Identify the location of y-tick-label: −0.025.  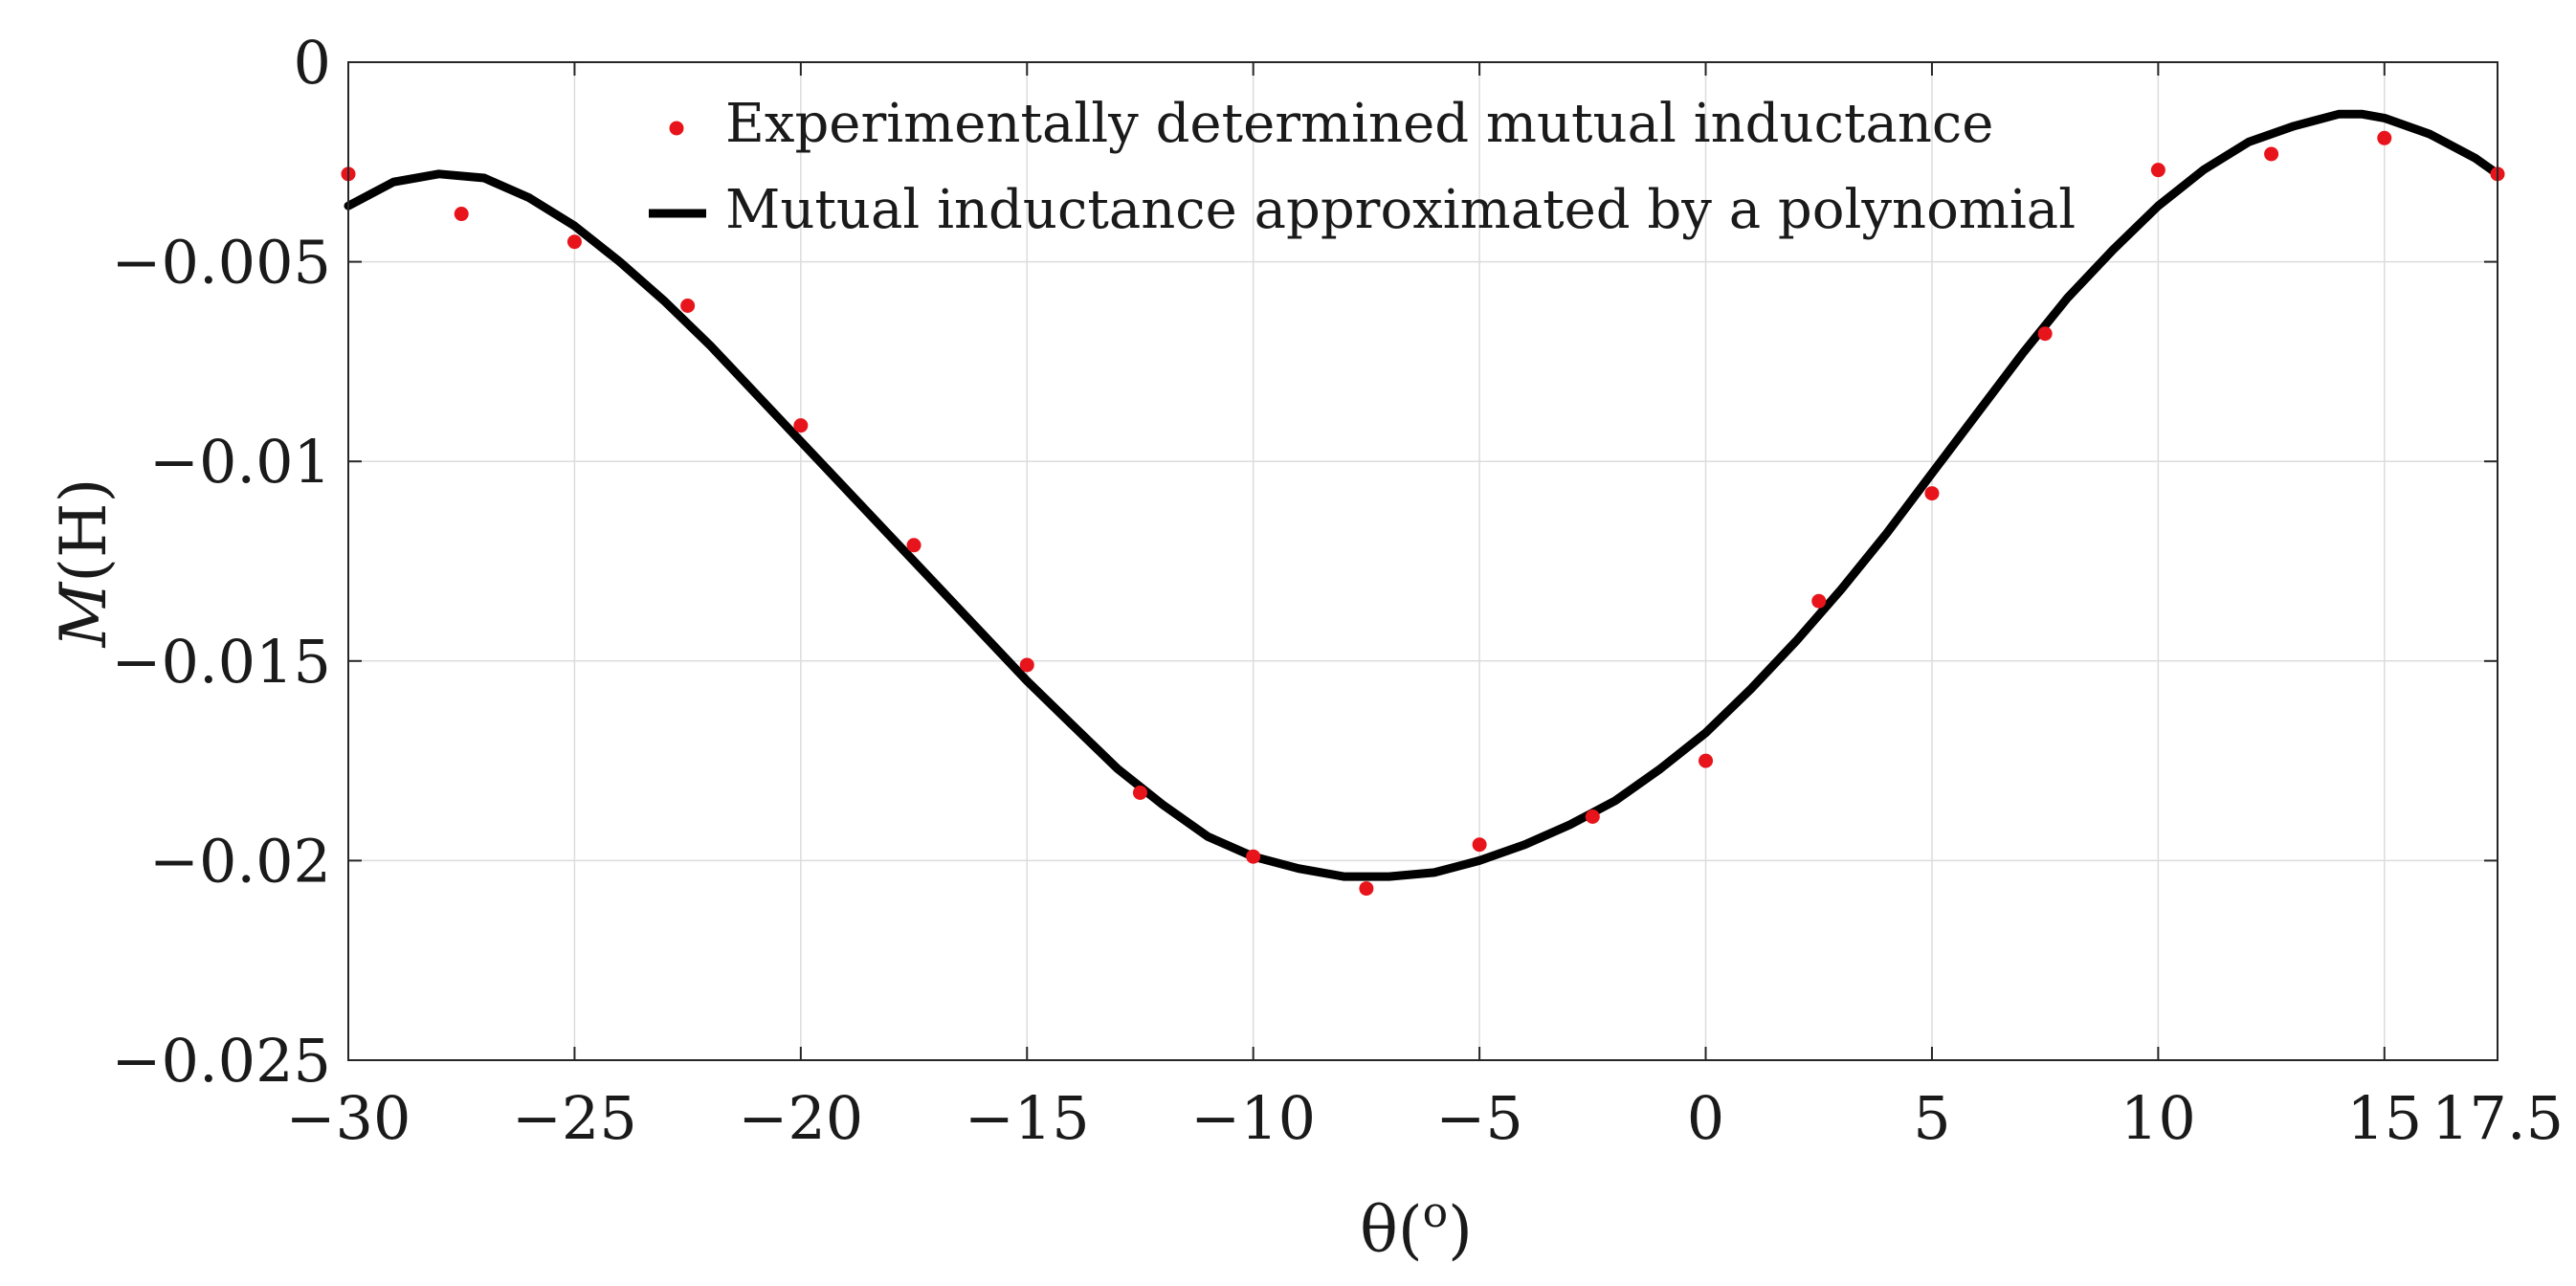
(221, 1061).